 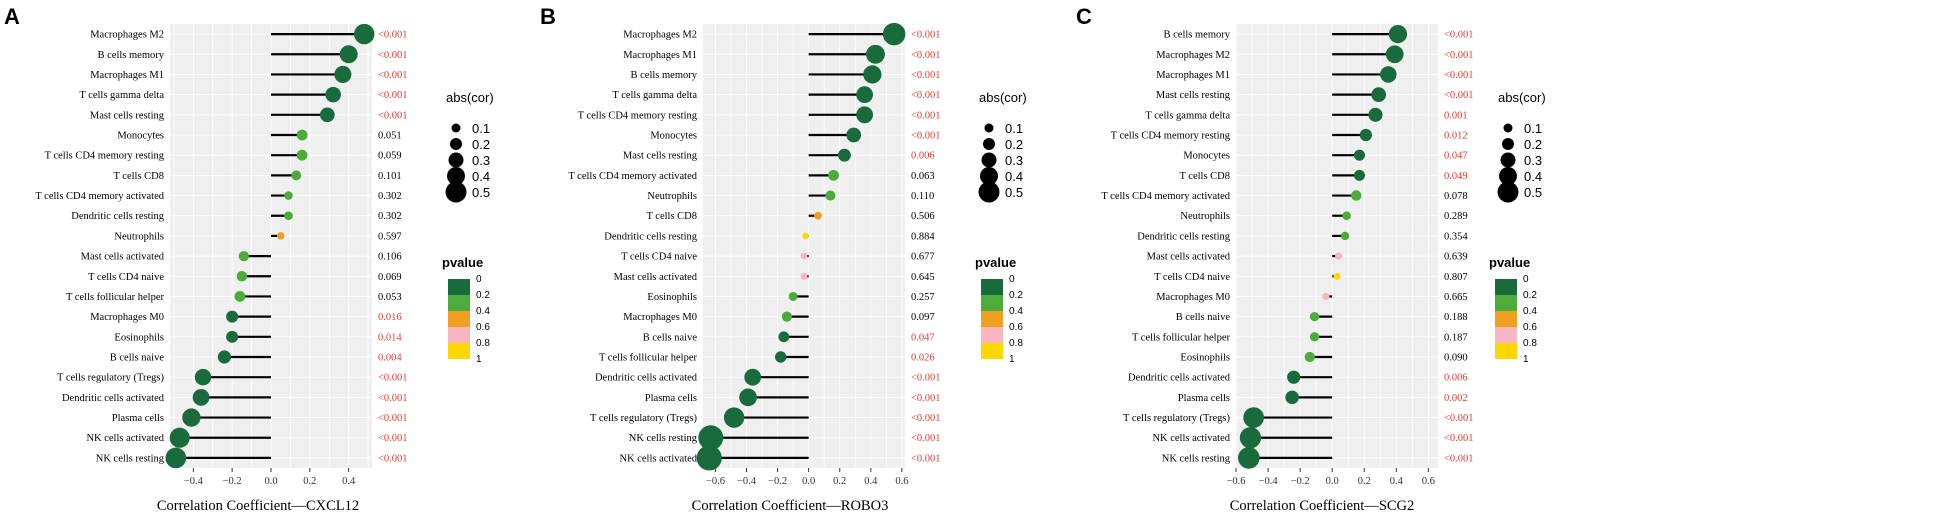 What do you see at coordinates (1300, 481) in the screenshot?
I see `x-tick-label: −0.2` at bounding box center [1300, 481].